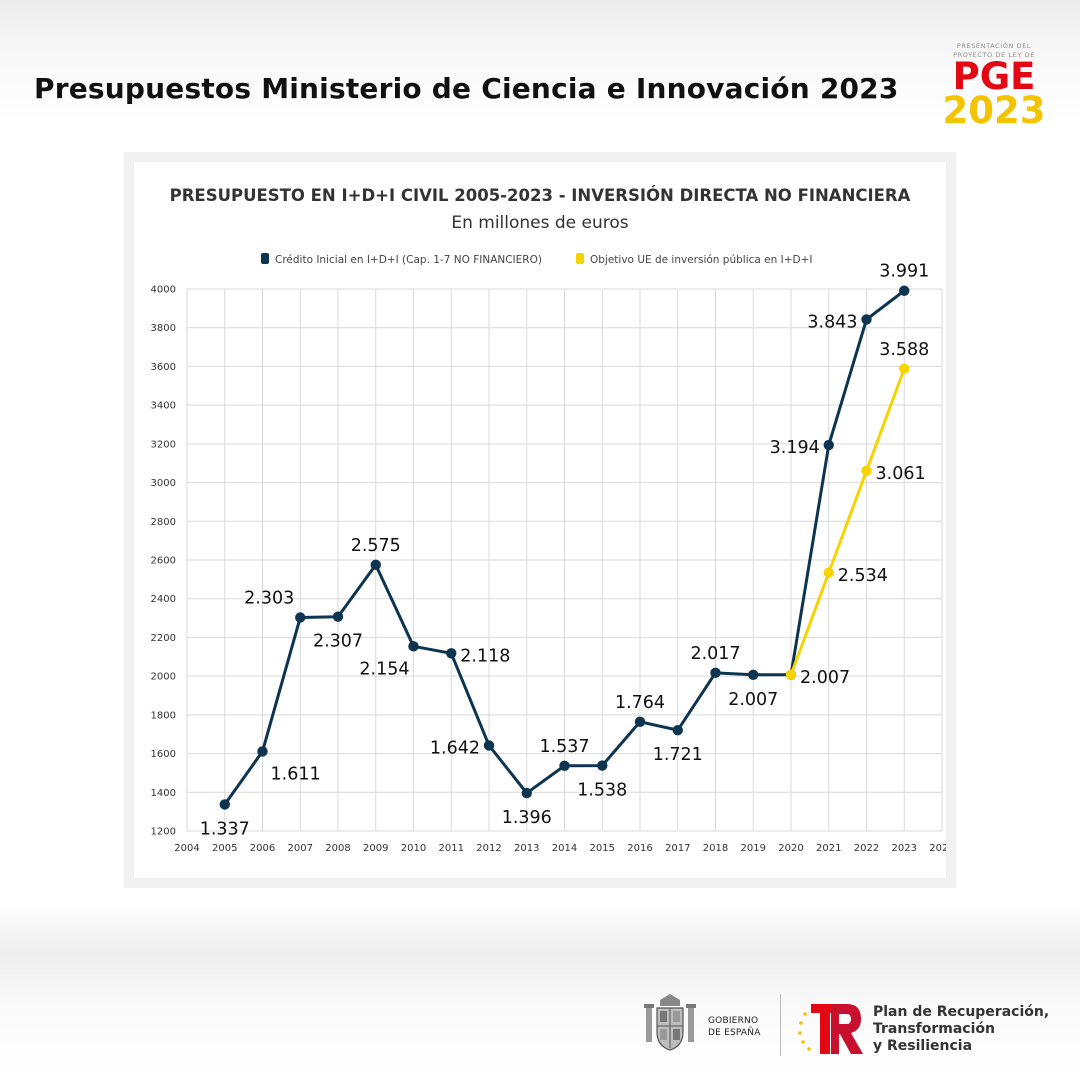  Describe the element at coordinates (384, 669) in the screenshot. I see `data-label-credito-2010: 2.154` at that location.